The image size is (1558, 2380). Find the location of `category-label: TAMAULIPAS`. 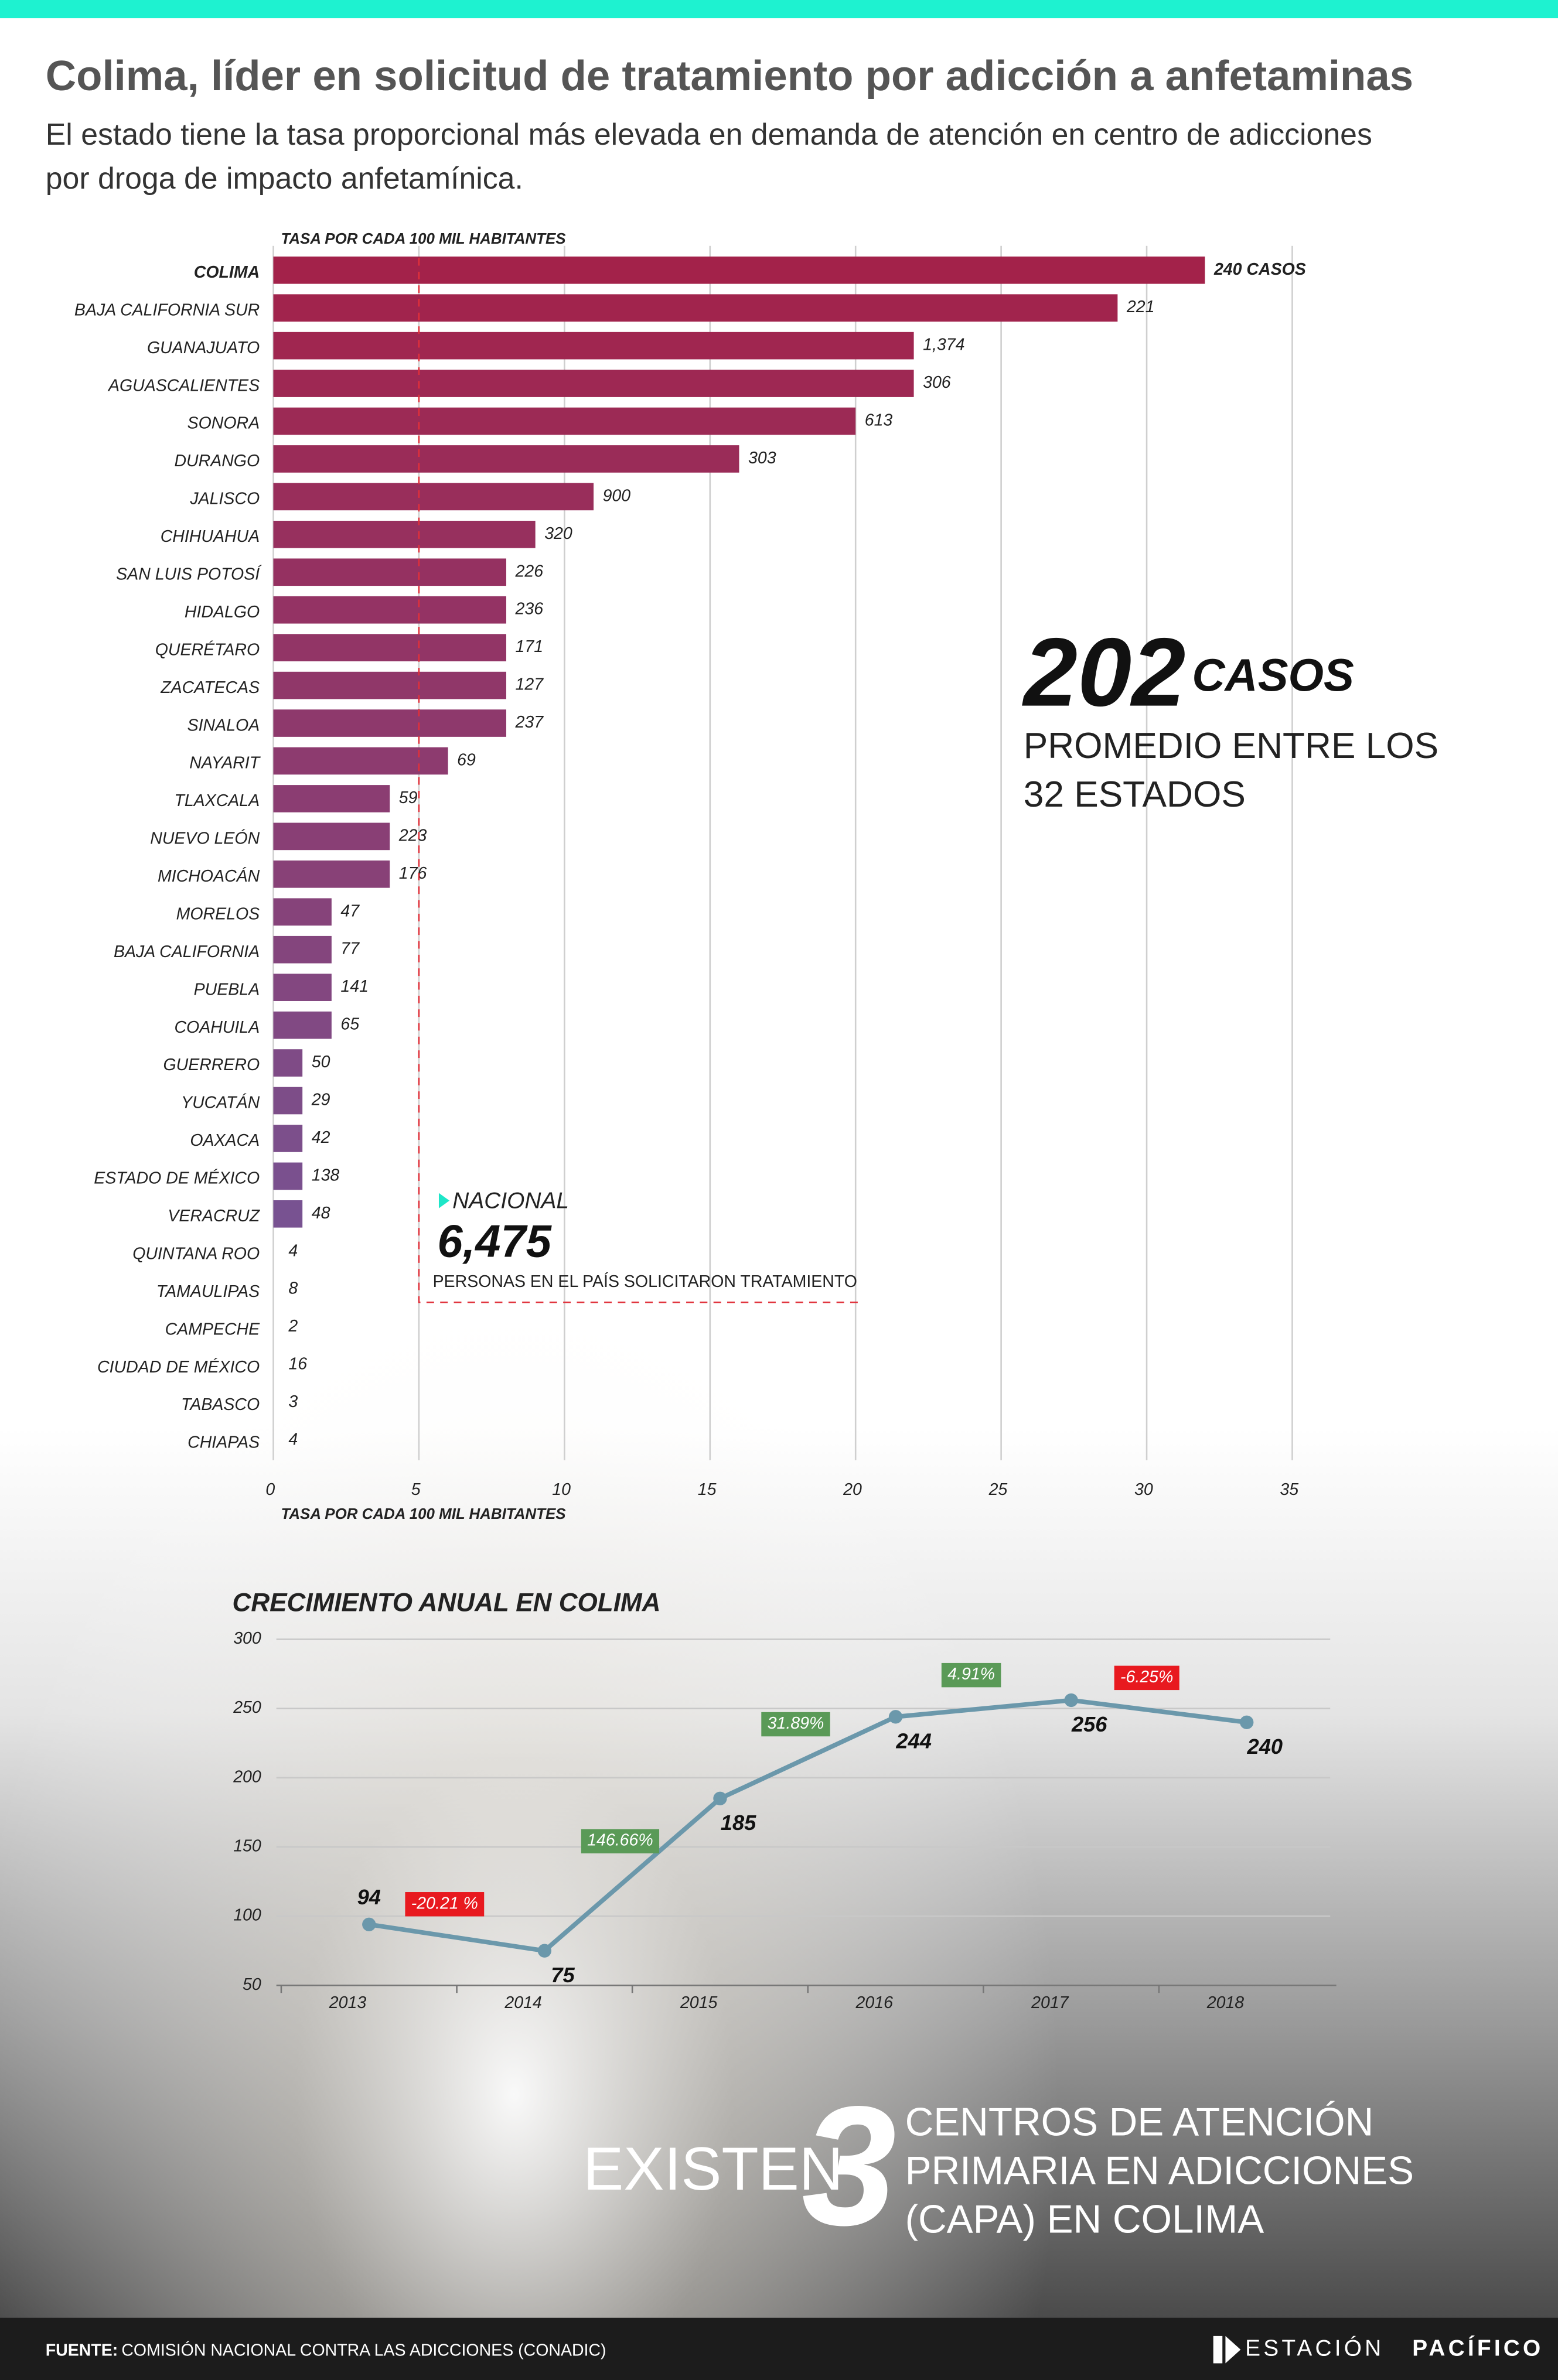

category-label: TAMAULIPAS is located at coordinates (208, 1291).